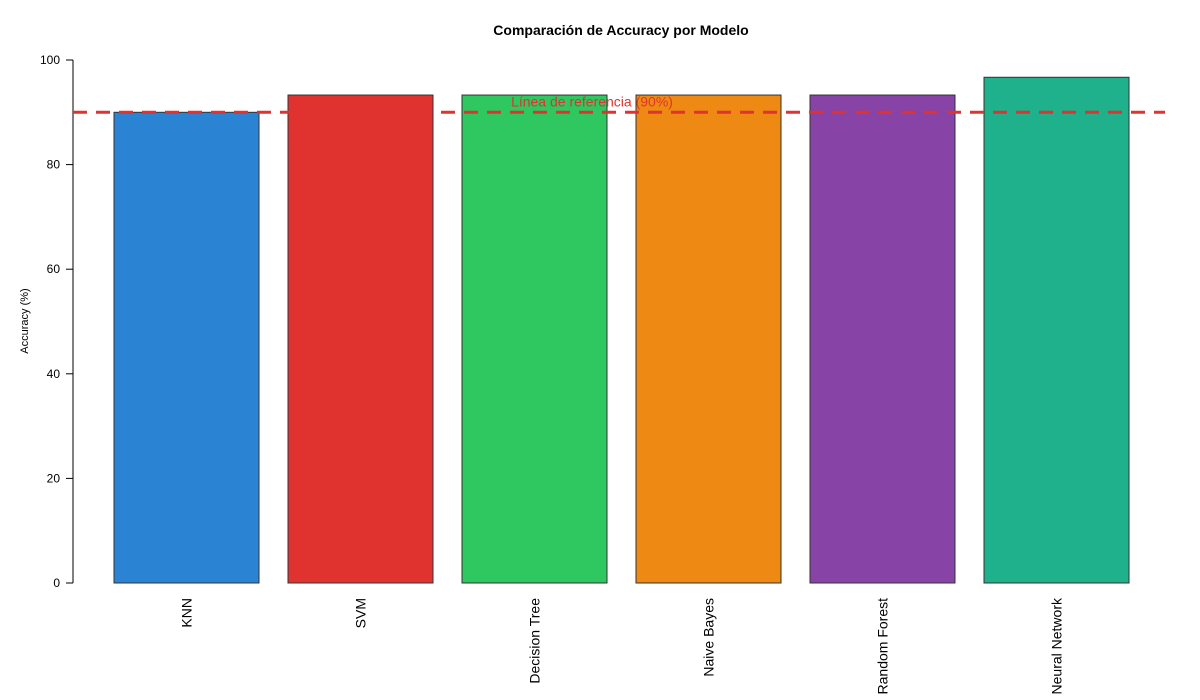  I want to click on x-tick-label: SVM, so click(361, 613).